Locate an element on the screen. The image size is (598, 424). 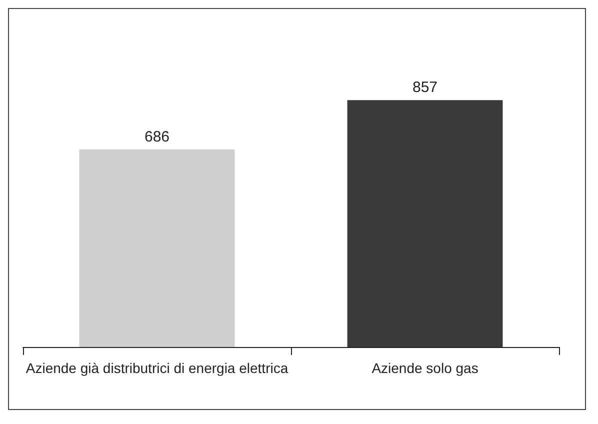
x-tick-label: Aziende già distributrici di energia elettrica is located at coordinates (157, 368).